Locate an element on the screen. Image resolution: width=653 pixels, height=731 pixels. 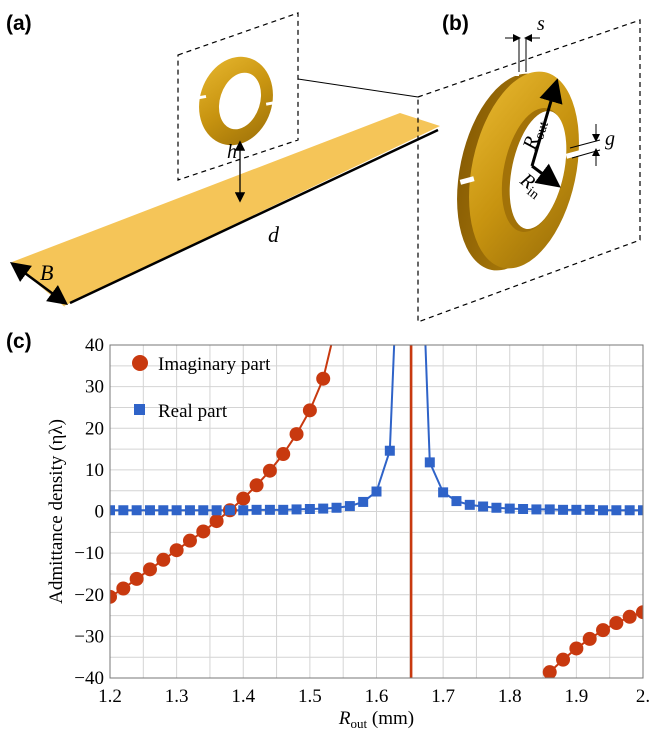
y-tick-label: 0 is located at coordinates (100, 512).